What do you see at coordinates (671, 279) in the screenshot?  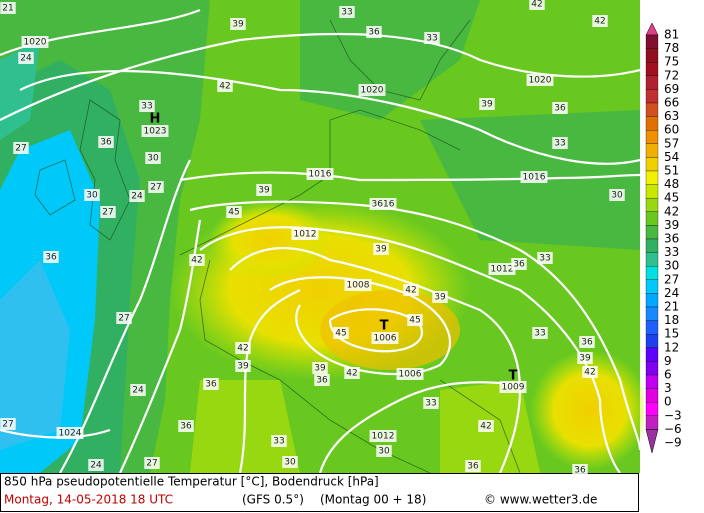 I see `colorbar-label: 27` at bounding box center [671, 279].